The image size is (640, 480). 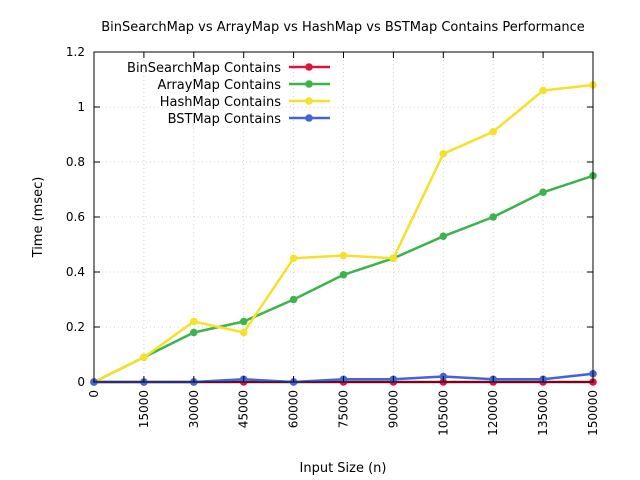 What do you see at coordinates (75, 162) in the screenshot?
I see `y-tick-label: 0.8` at bounding box center [75, 162].